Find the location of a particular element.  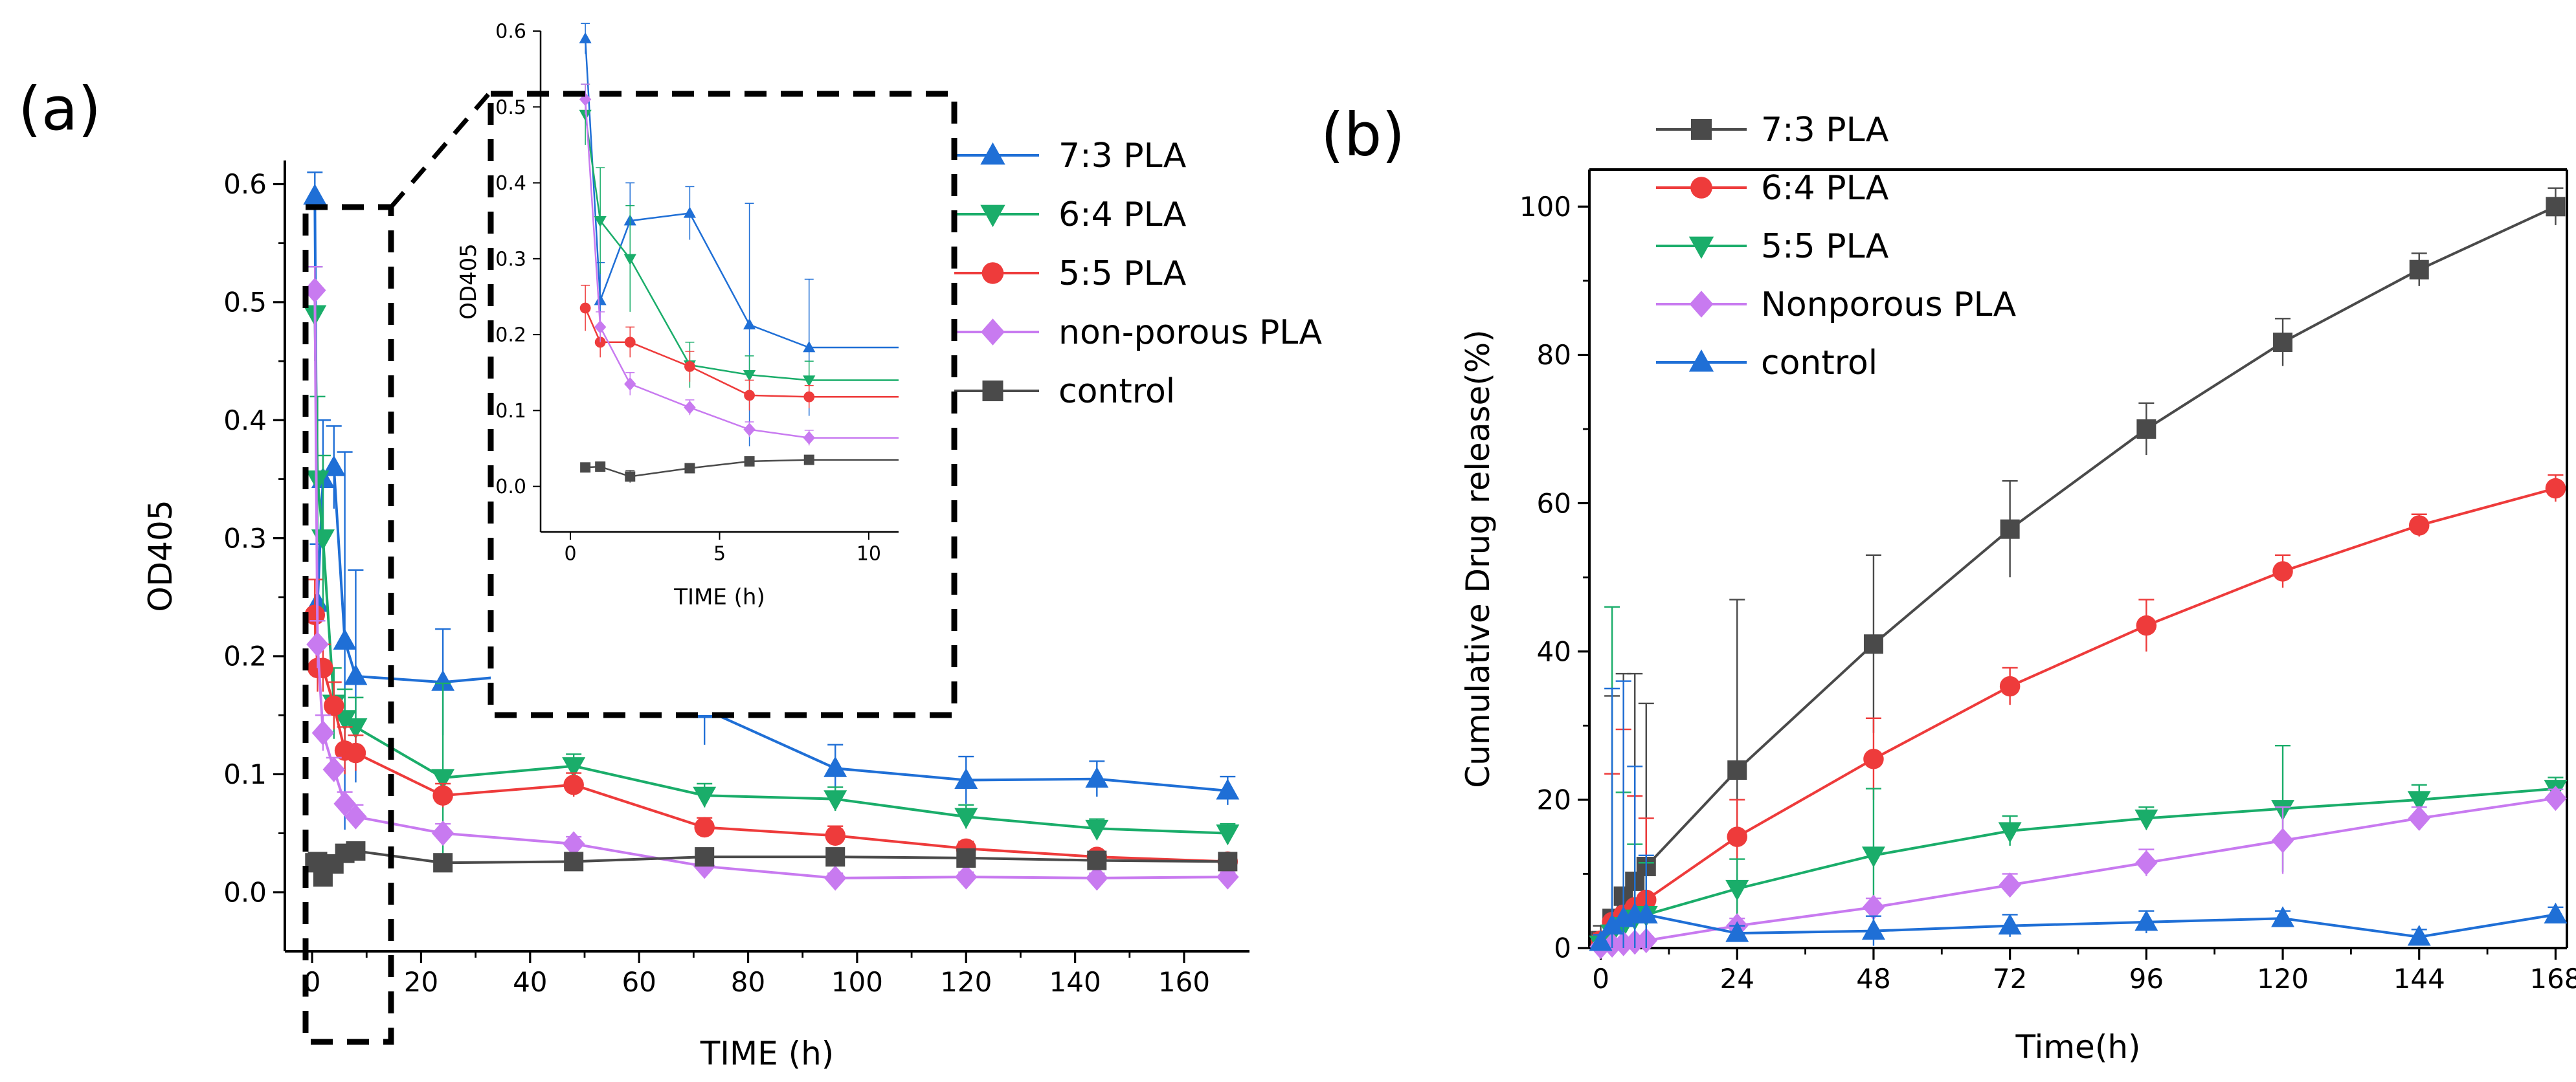

a-inset-x-axis-label: TIME (h) is located at coordinates (719, 597).